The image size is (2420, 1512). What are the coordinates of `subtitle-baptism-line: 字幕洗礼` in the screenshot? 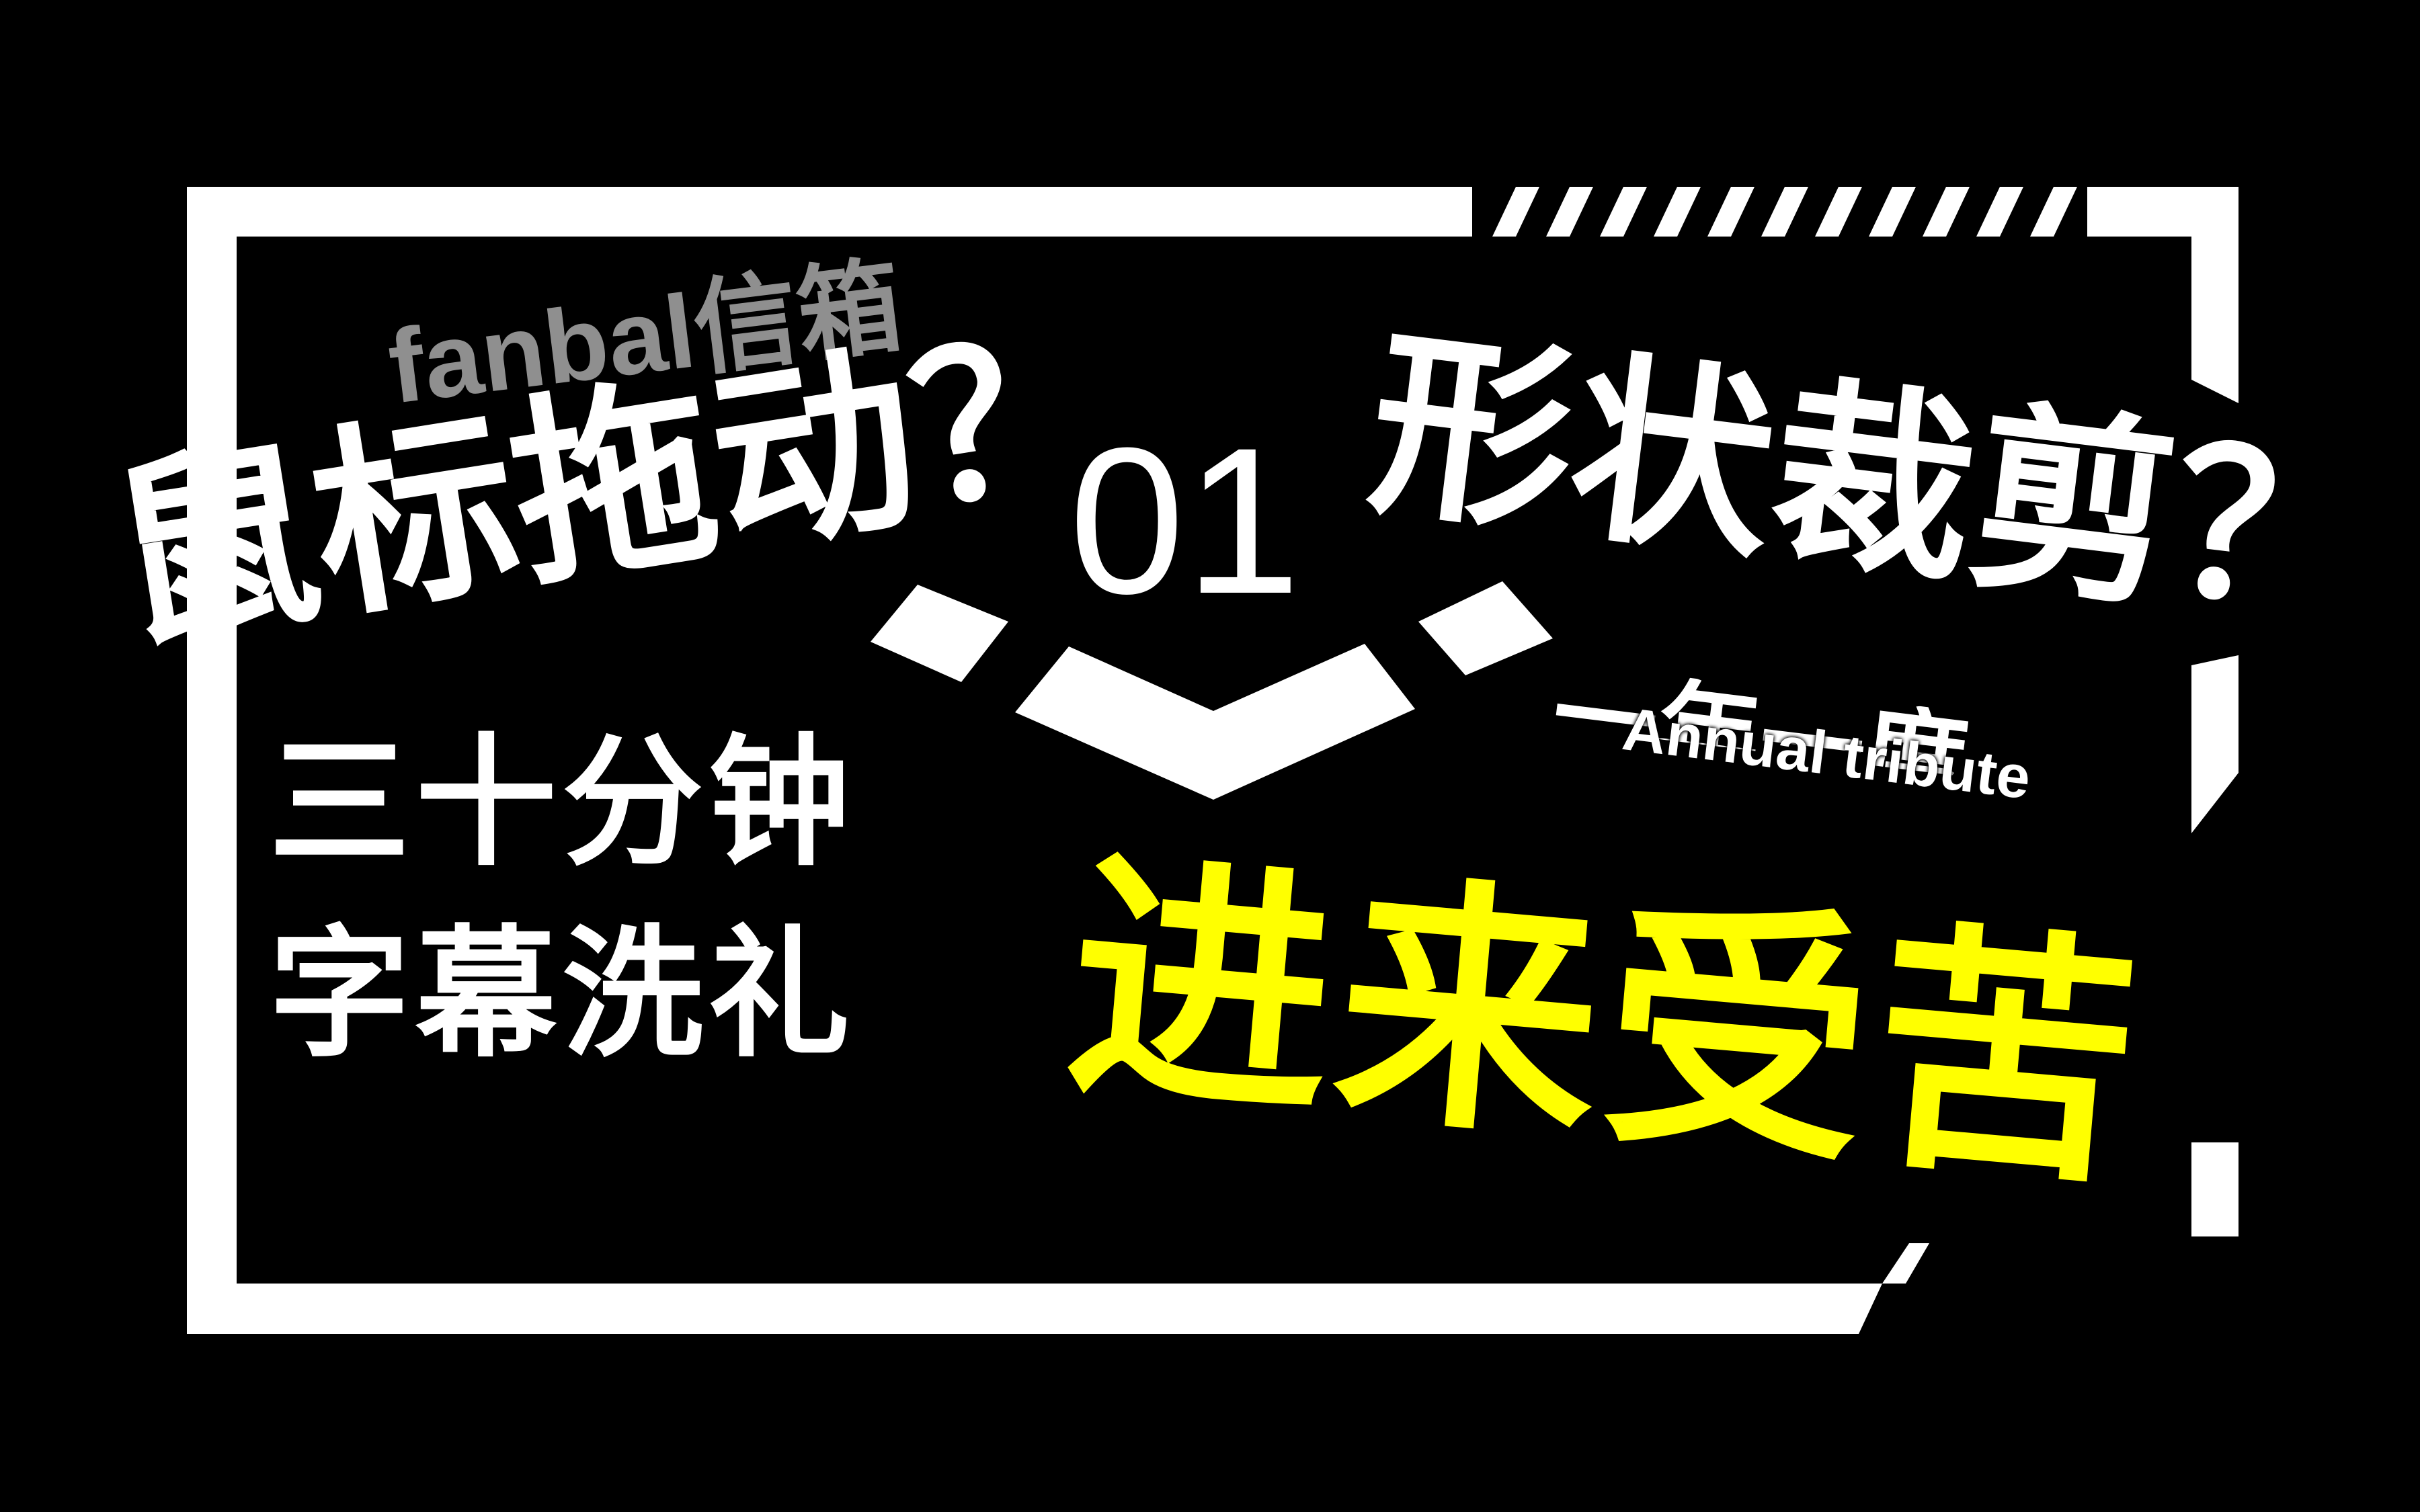 It's located at (562, 994).